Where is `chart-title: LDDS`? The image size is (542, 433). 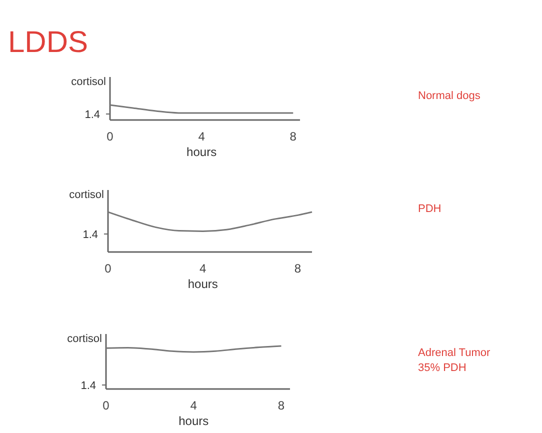
chart-title: LDDS is located at coordinates (48, 42).